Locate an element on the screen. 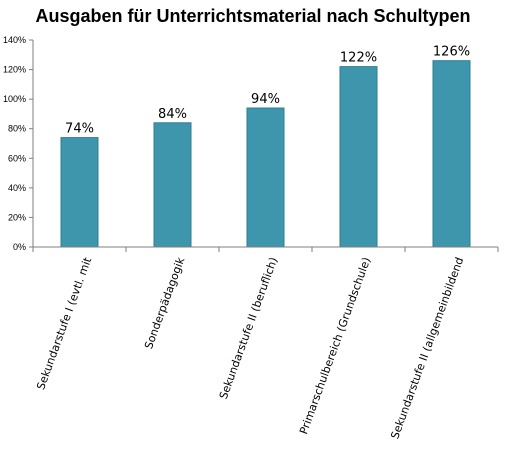 This screenshot has width=510, height=456. y-tick-label: 0% is located at coordinates (19, 247).